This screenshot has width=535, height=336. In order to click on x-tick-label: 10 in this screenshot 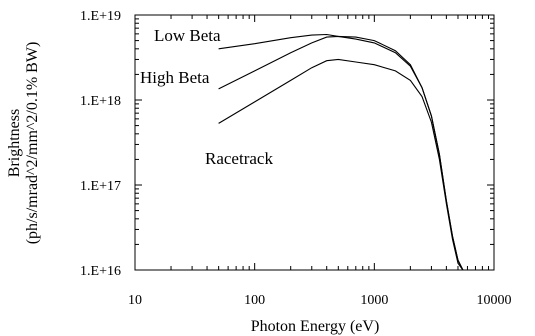, I will do `click(135, 300)`.